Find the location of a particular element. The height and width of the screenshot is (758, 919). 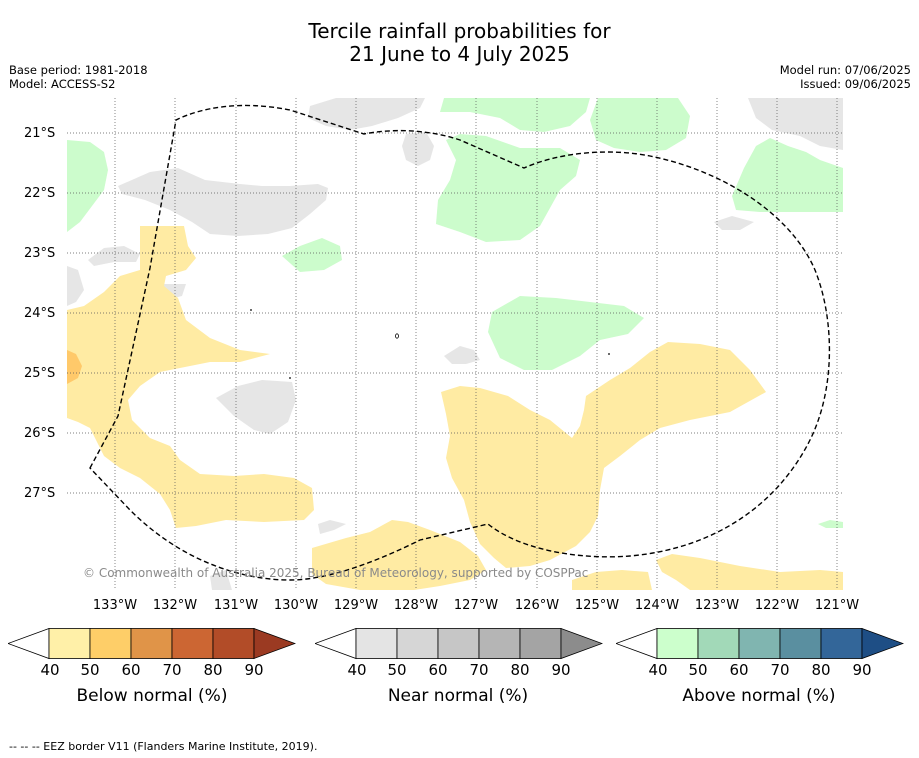

lat-label-22s: 22°S is located at coordinates (40, 193).